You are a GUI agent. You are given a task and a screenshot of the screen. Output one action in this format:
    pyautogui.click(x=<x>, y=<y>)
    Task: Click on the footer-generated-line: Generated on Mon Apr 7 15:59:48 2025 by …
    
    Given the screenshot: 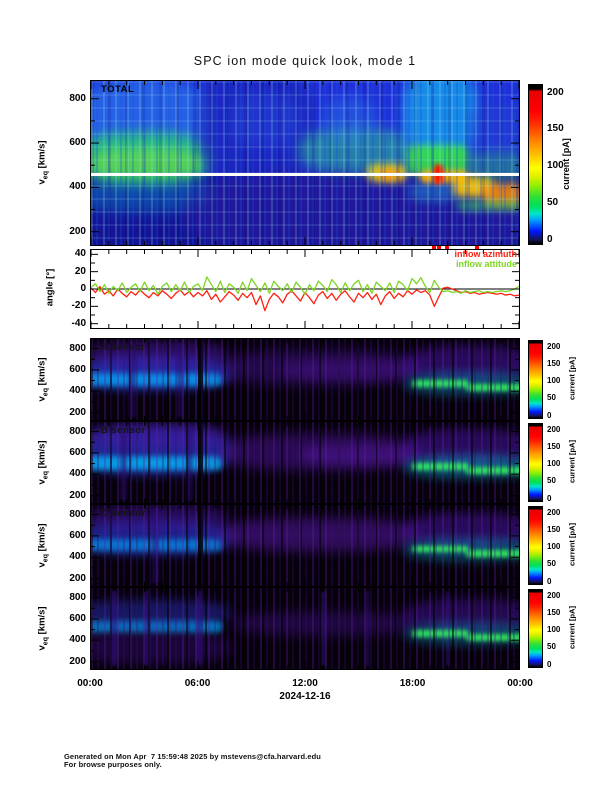 What is the action you would take?
    pyautogui.click(x=192, y=756)
    